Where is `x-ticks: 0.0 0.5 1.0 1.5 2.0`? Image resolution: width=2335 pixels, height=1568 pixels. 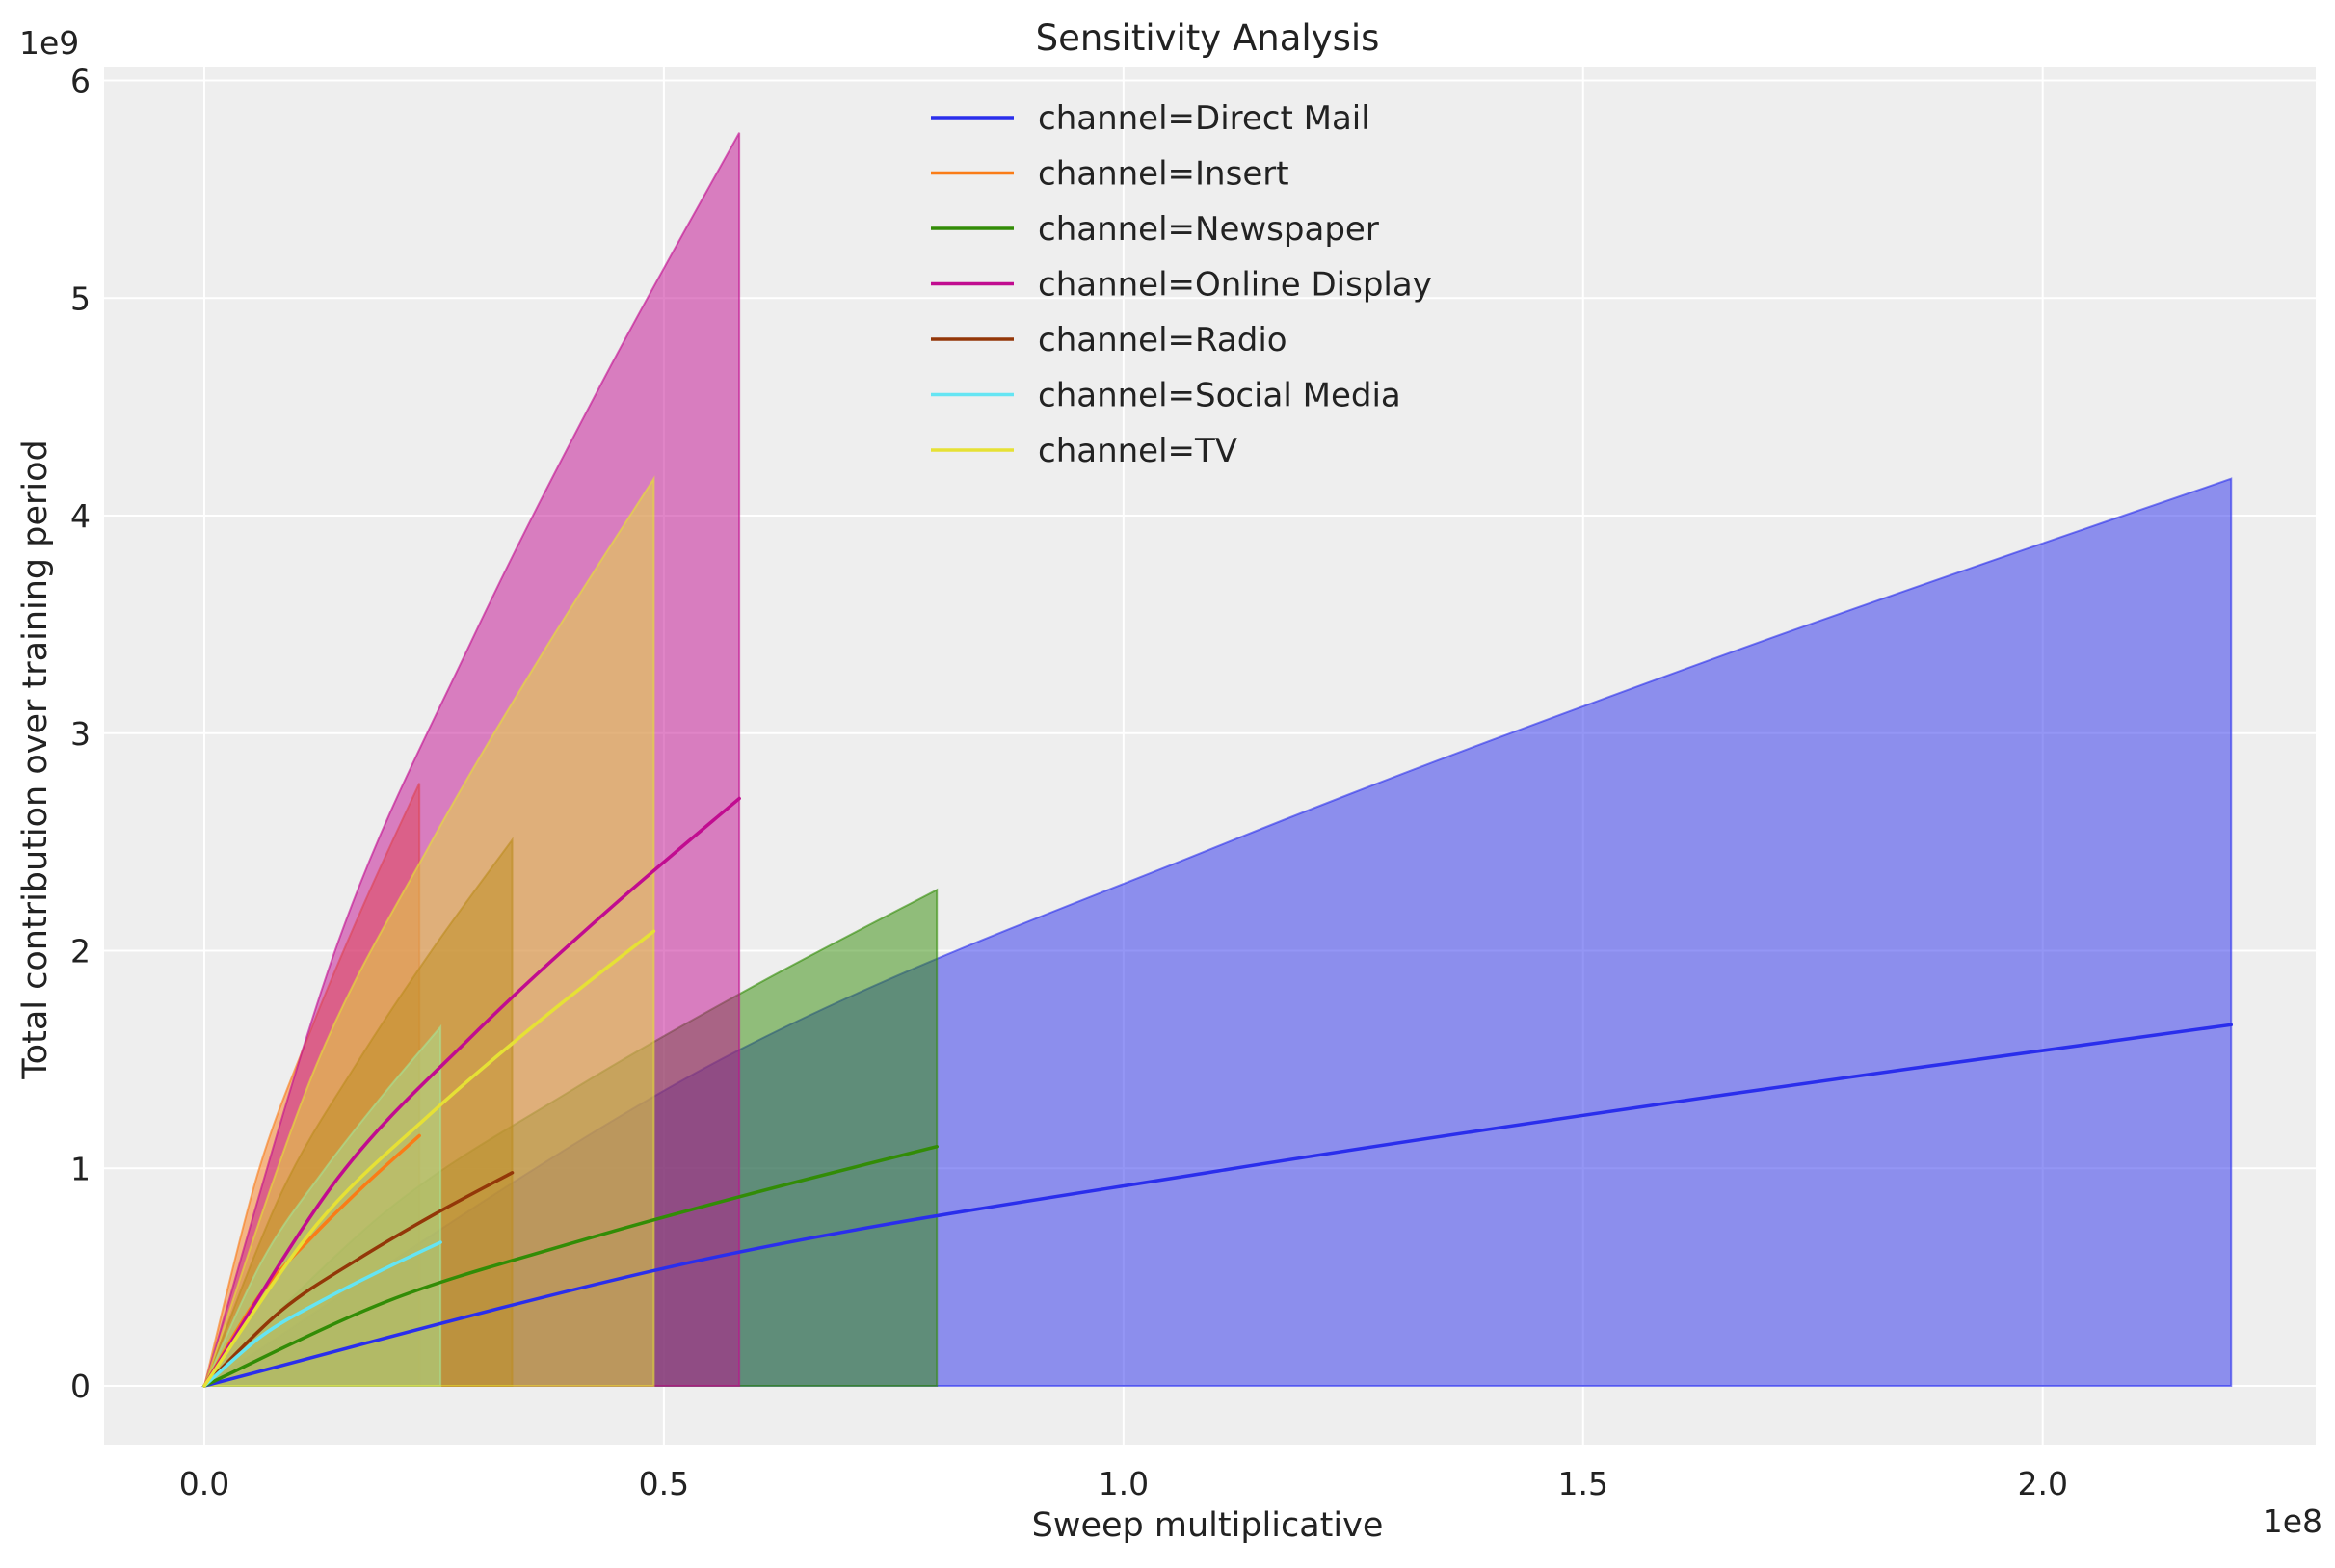
x-ticks: 0.0 0.5 1.0 1.5 2.0 is located at coordinates (1124, 1483).